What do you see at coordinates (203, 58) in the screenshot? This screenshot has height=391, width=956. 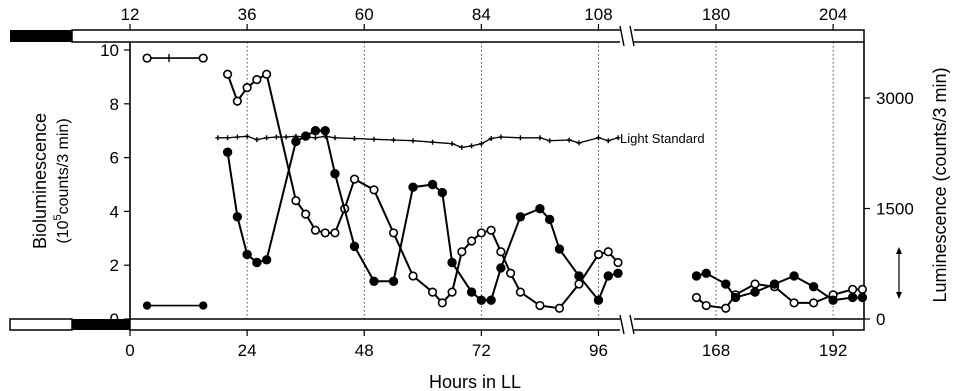 I see `pre-open-circle-point` at bounding box center [203, 58].